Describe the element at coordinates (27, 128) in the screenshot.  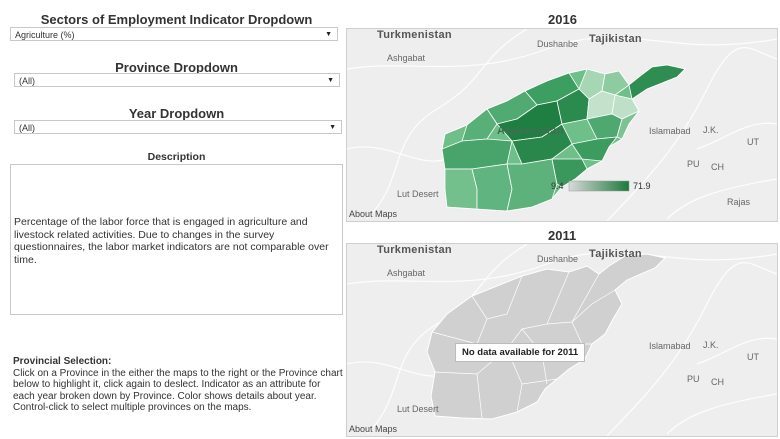
I see `year-dropdown-value: (All)` at that location.